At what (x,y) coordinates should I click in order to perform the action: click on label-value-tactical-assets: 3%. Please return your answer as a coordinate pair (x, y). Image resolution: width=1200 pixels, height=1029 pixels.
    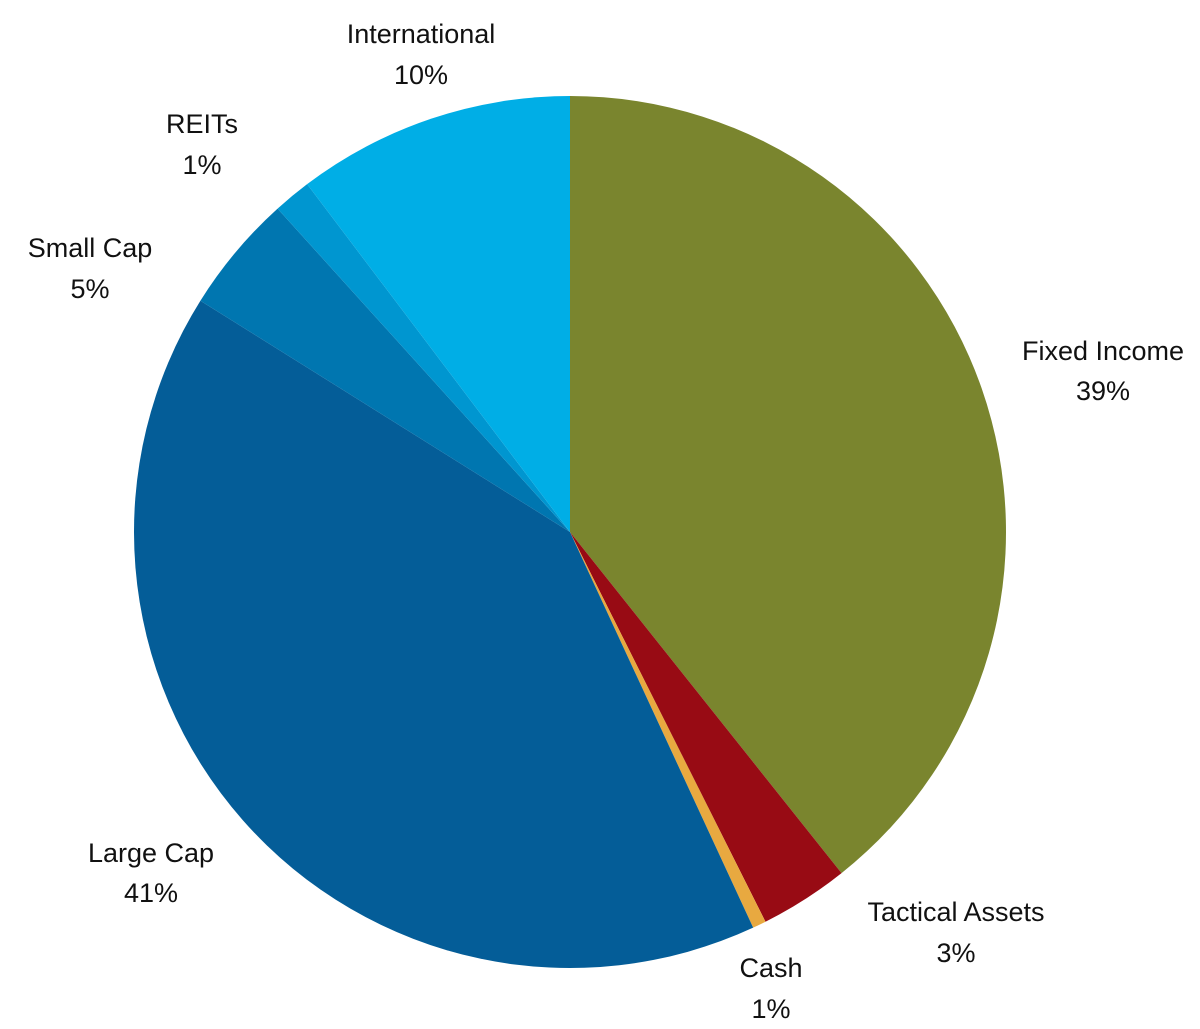
    Looking at the image, I should click on (955, 953).